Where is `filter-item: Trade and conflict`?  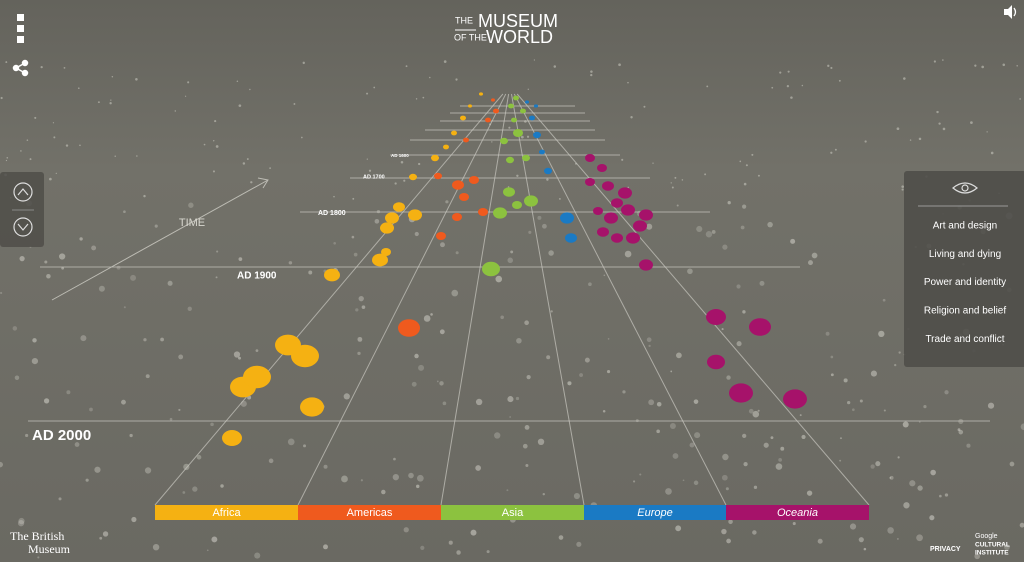
filter-item: Trade and conflict is located at coordinates (964, 339).